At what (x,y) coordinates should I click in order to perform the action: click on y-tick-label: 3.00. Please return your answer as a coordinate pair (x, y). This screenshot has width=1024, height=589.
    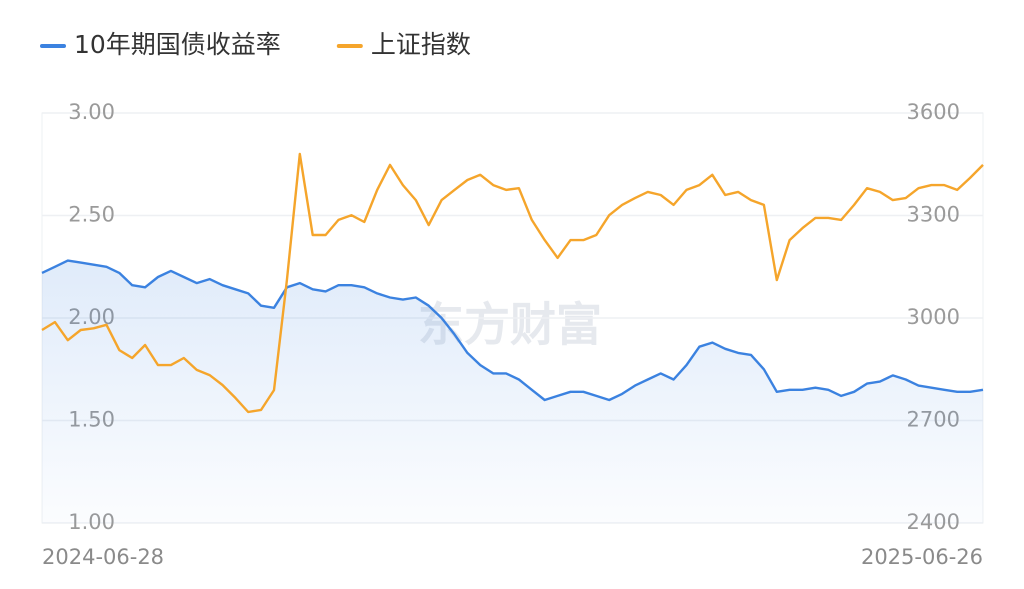
    Looking at the image, I should click on (91, 112).